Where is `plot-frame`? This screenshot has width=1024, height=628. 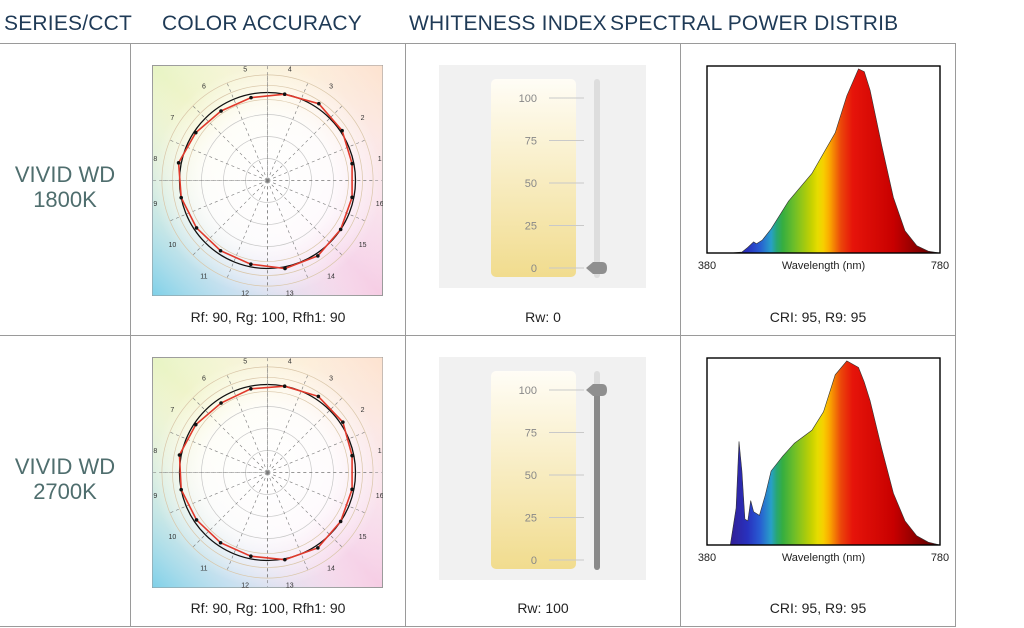
plot-frame is located at coordinates (823, 159).